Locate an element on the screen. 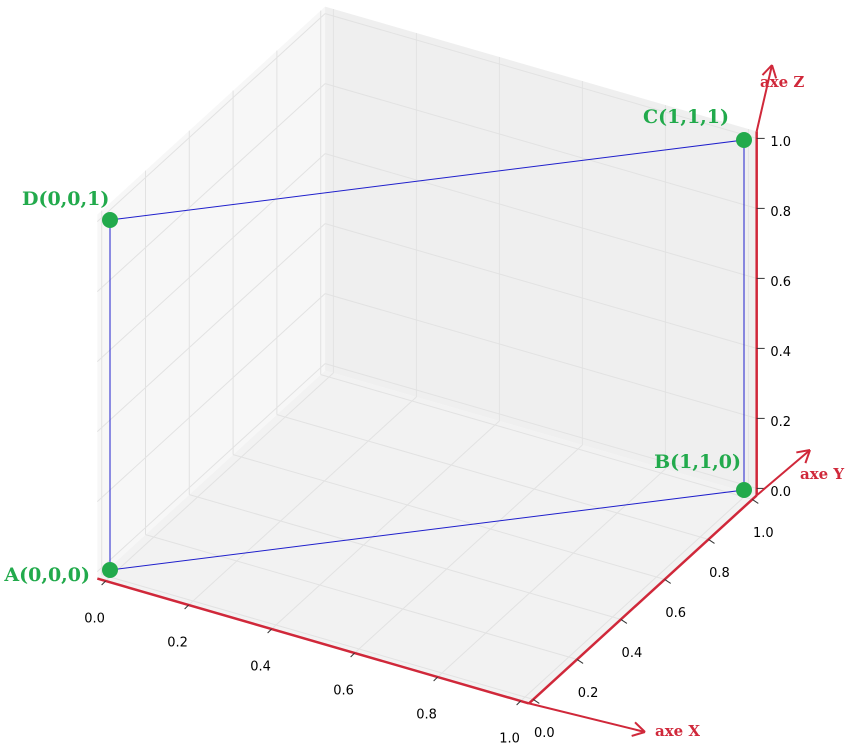 The height and width of the screenshot is (744, 853). z-tick-label: 0.8 is located at coordinates (780, 212).